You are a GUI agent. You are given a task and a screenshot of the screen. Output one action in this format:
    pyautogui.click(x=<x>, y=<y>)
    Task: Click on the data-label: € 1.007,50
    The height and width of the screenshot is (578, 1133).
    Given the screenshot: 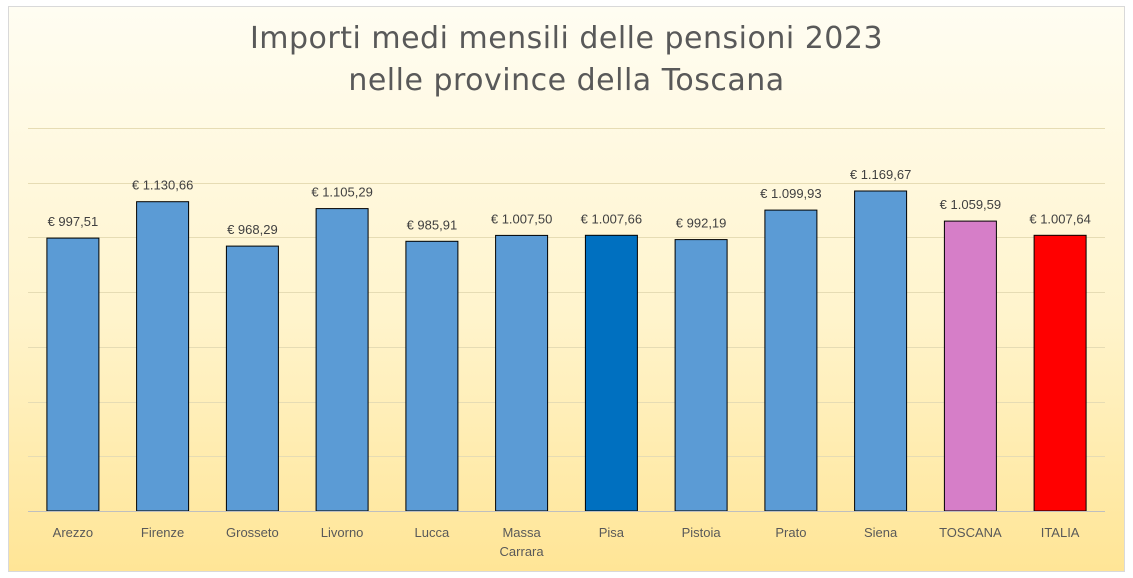 What is the action you would take?
    pyautogui.click(x=521, y=218)
    